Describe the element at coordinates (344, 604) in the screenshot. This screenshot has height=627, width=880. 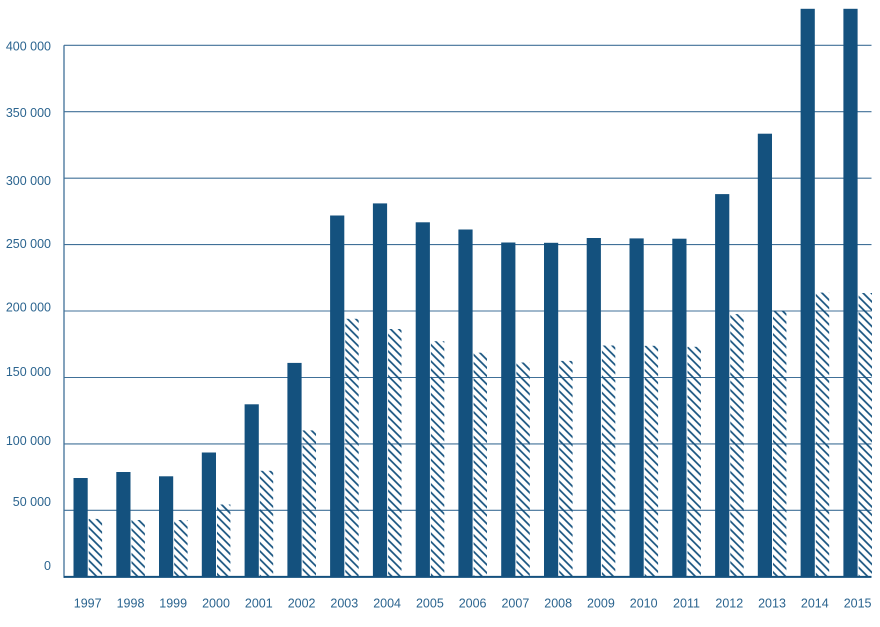
I see `svg-text: 2003` at that location.